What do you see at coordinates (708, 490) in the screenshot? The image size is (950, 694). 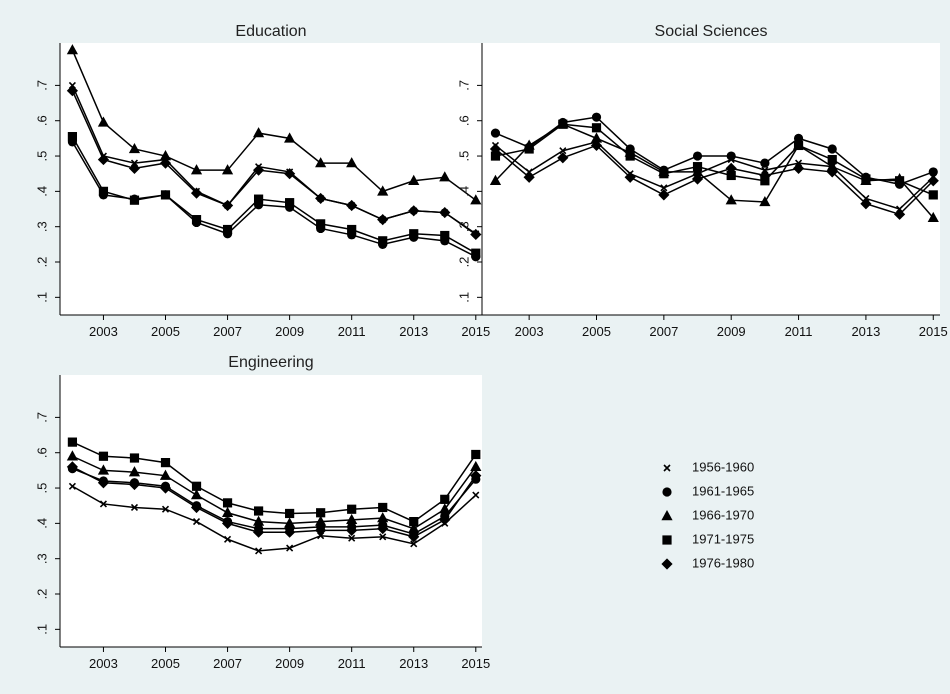 I see `legend-item: 1961-1965` at bounding box center [708, 490].